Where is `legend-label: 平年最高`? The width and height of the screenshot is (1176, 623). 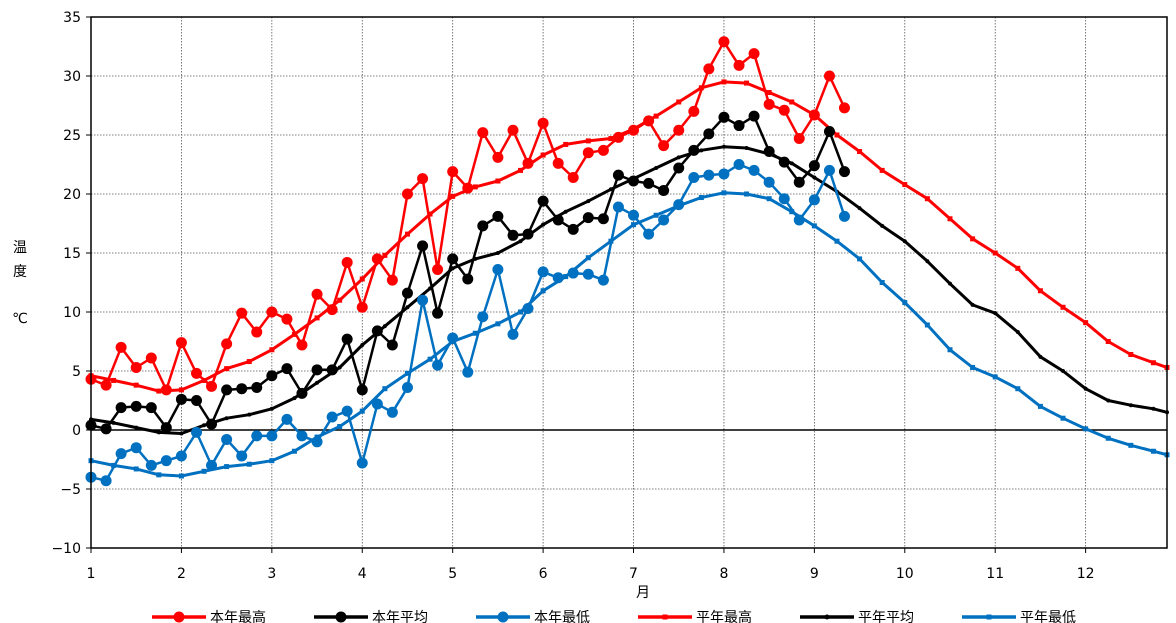 legend-label: 平年最高 is located at coordinates (724, 616).